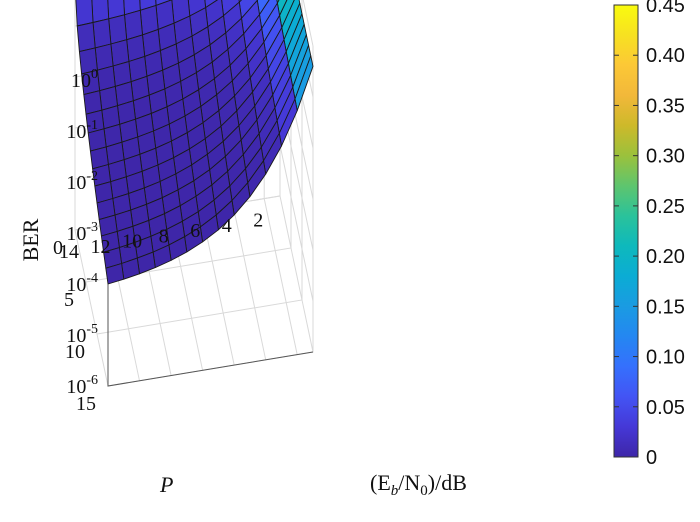 The width and height of the screenshot is (700, 522). Describe the element at coordinates (166, 484) in the screenshot. I see `y-axis-label: P` at that location.